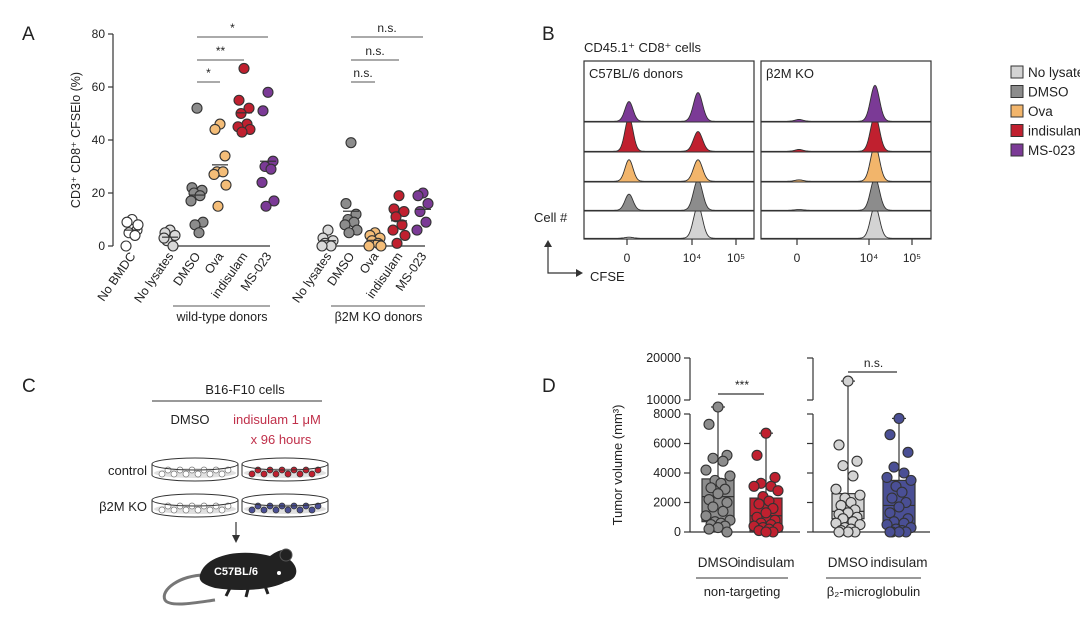 The height and width of the screenshot is (622, 1080). What do you see at coordinates (663, 400) in the screenshot?
I see `y-tick-label: 10000` at bounding box center [663, 400].